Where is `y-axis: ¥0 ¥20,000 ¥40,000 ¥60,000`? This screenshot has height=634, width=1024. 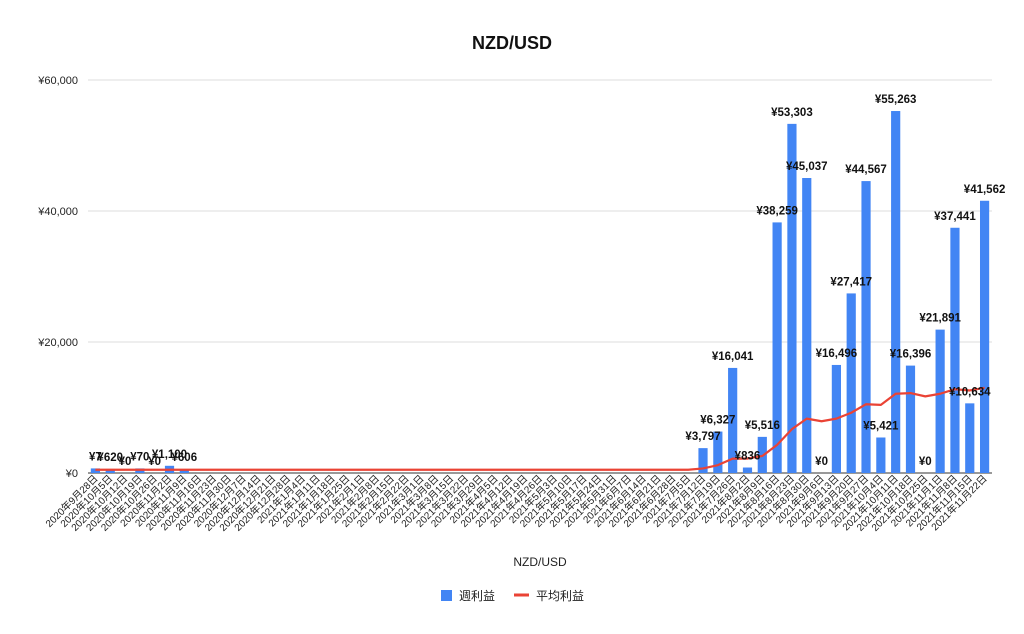 y-axis: ¥0 ¥20,000 ¥40,000 ¥60,000 is located at coordinates (57, 277).